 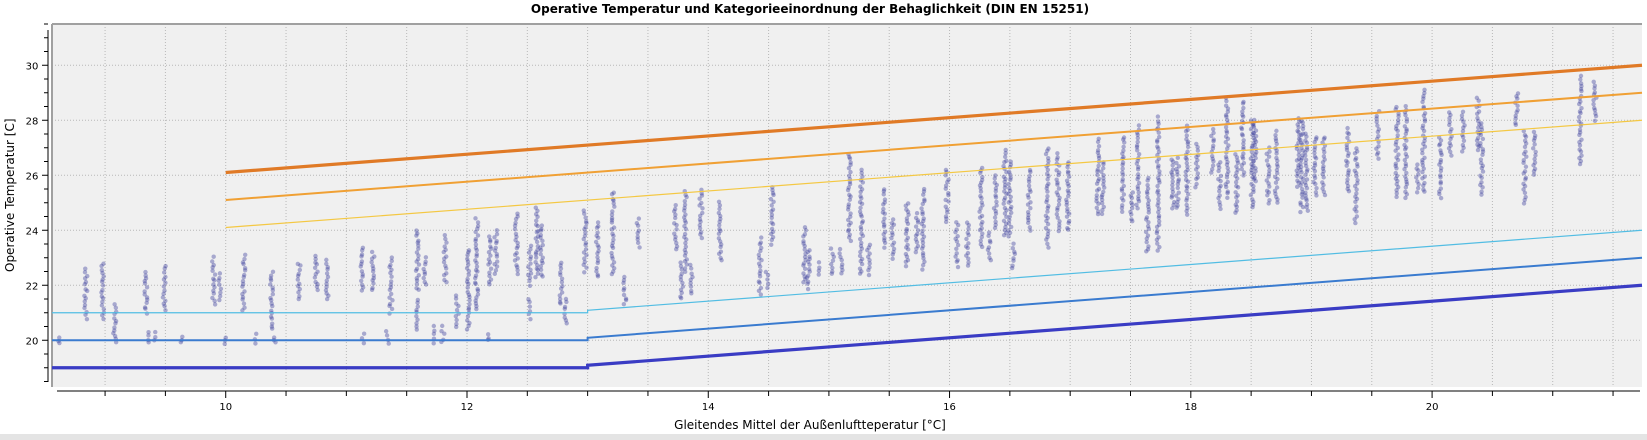 I want to click on bottom-scrollbar, so click(x=823, y=437).